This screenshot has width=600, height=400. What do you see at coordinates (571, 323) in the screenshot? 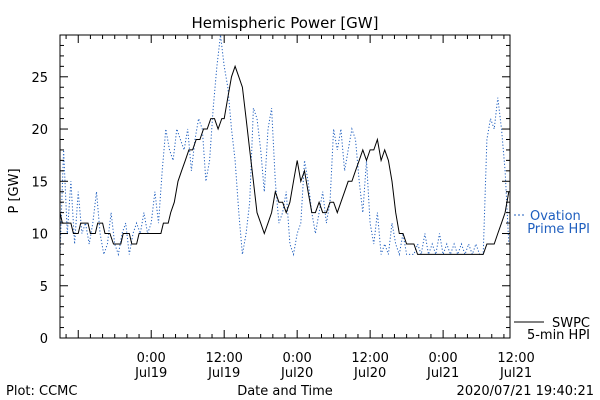
I see `swpc-legend-line1: SWPC` at bounding box center [571, 323].